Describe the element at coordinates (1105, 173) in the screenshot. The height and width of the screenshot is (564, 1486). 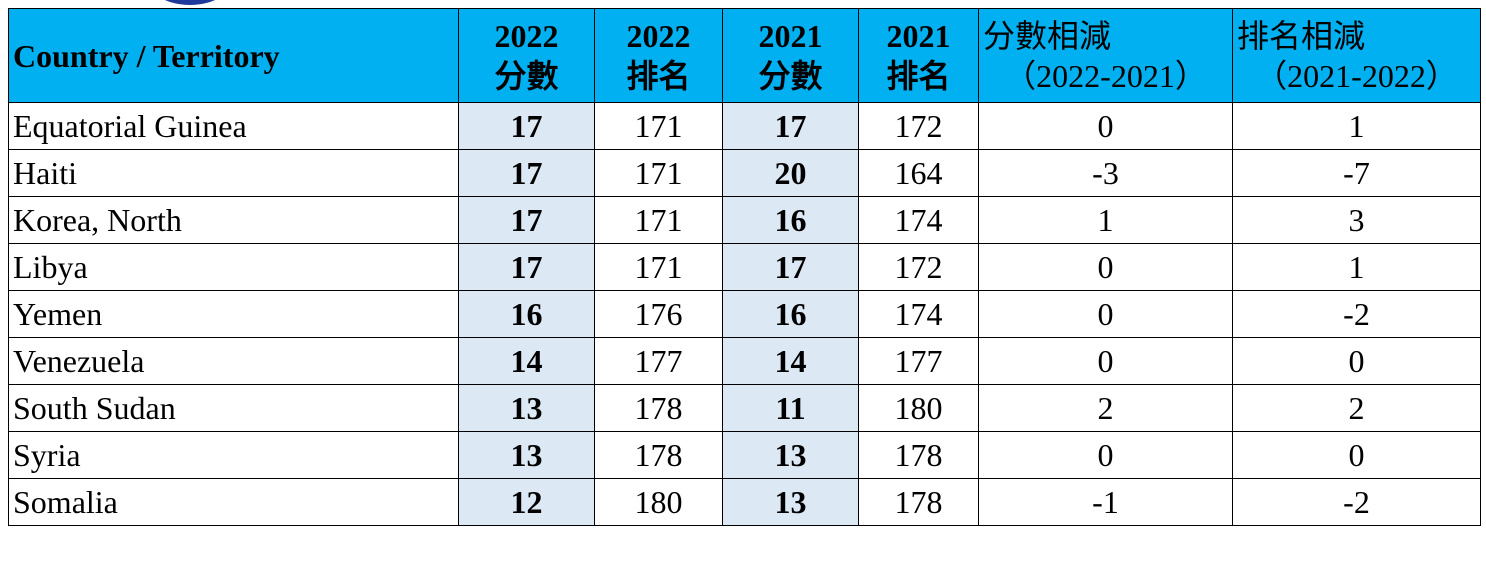
I see `value-cell: -3` at that location.